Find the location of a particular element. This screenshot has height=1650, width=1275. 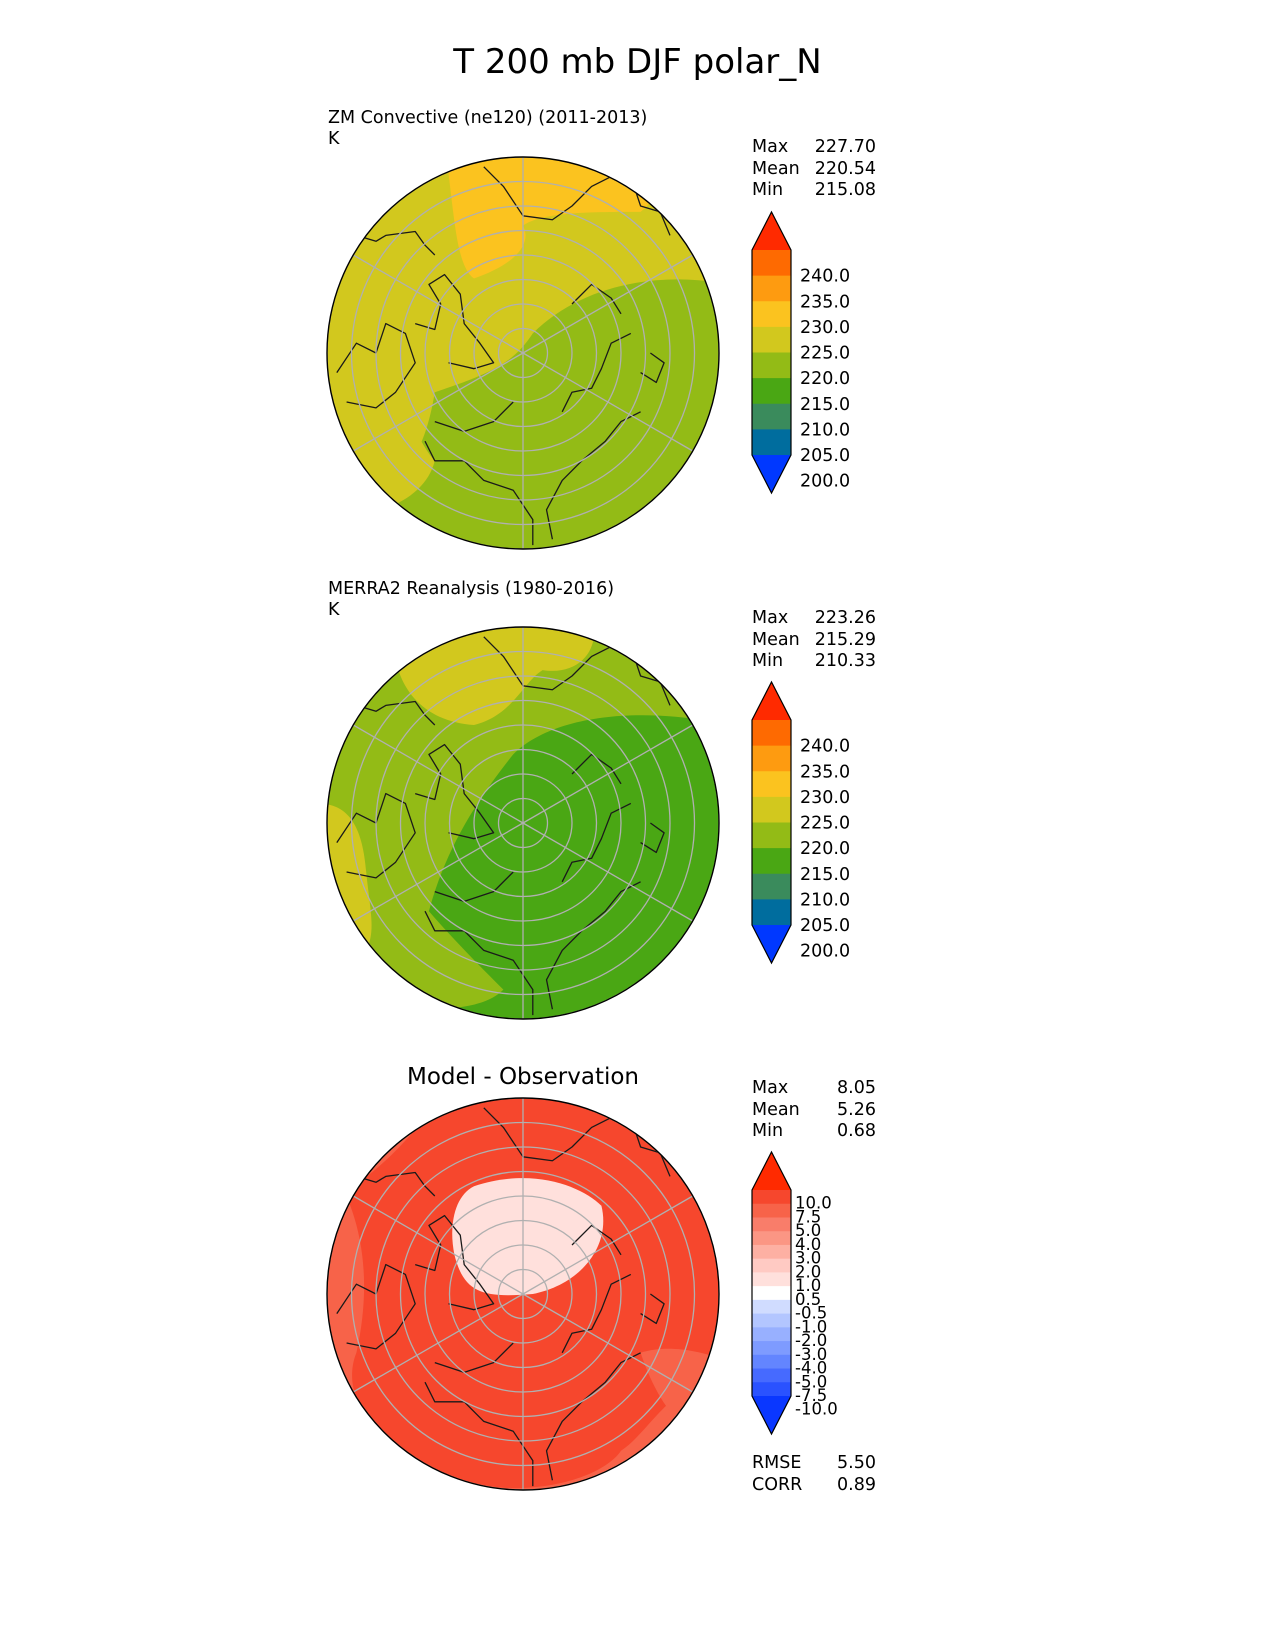

colorbar-tick-label: 215.0 is located at coordinates (825, 405).